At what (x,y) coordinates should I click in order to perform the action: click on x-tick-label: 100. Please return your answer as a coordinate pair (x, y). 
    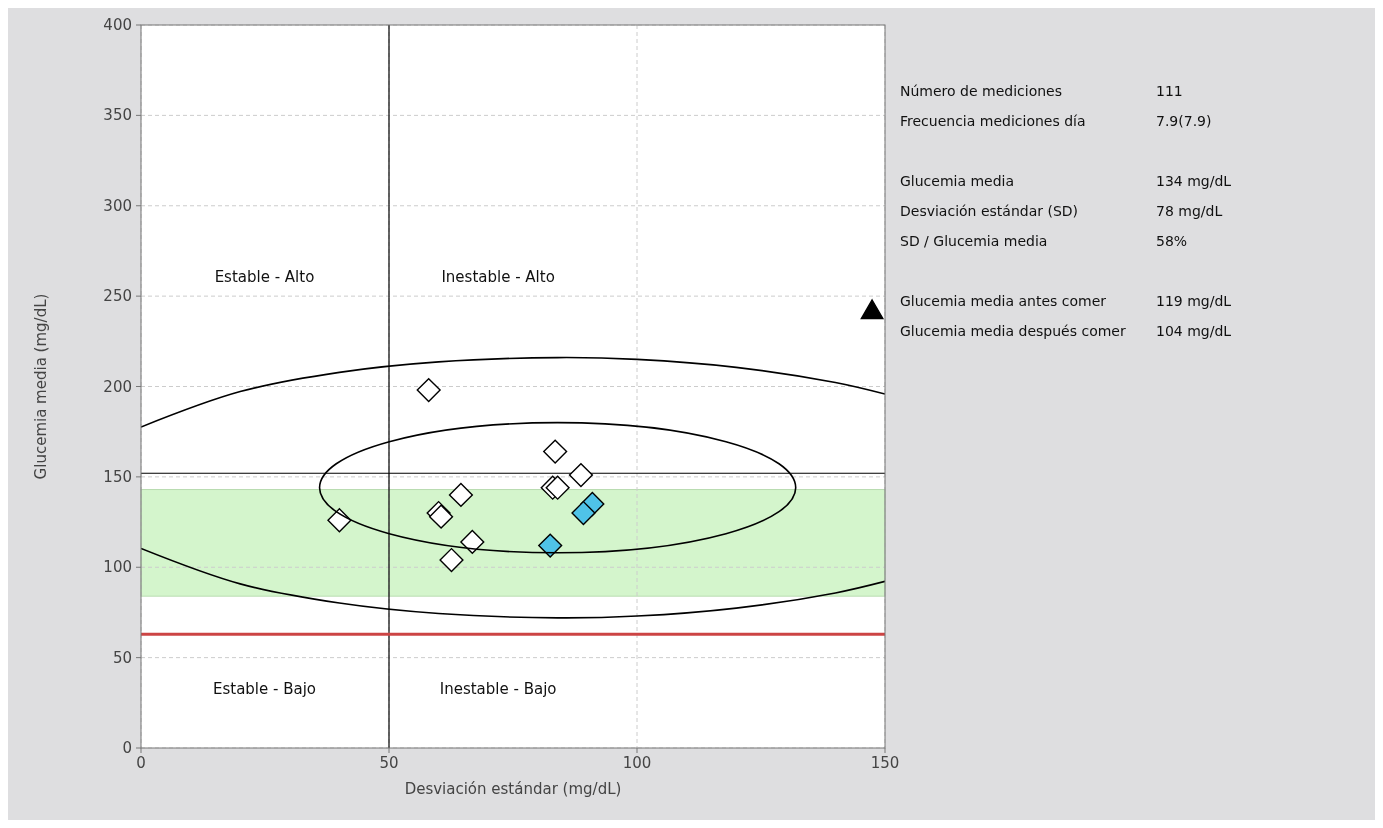
    Looking at the image, I should click on (637, 763).